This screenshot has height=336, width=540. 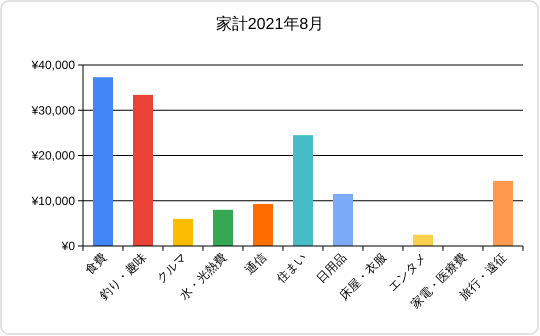 I want to click on y-tick-label: ¥10,000, so click(x=53, y=201).